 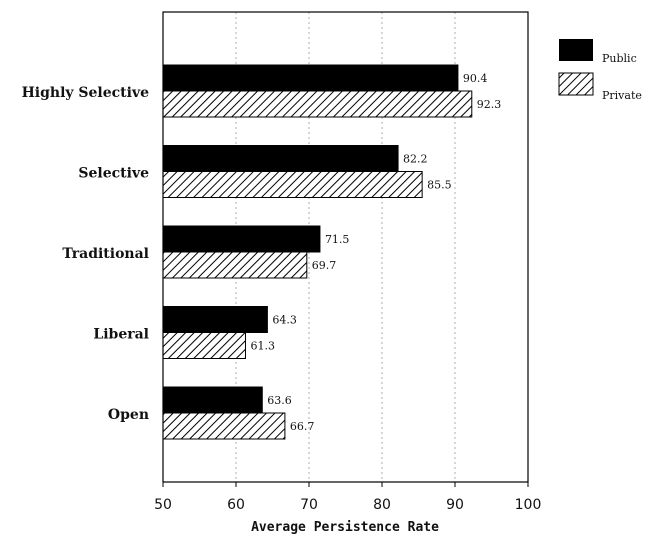 What do you see at coordinates (302, 426) in the screenshot?
I see `data-label: 66.7` at bounding box center [302, 426].